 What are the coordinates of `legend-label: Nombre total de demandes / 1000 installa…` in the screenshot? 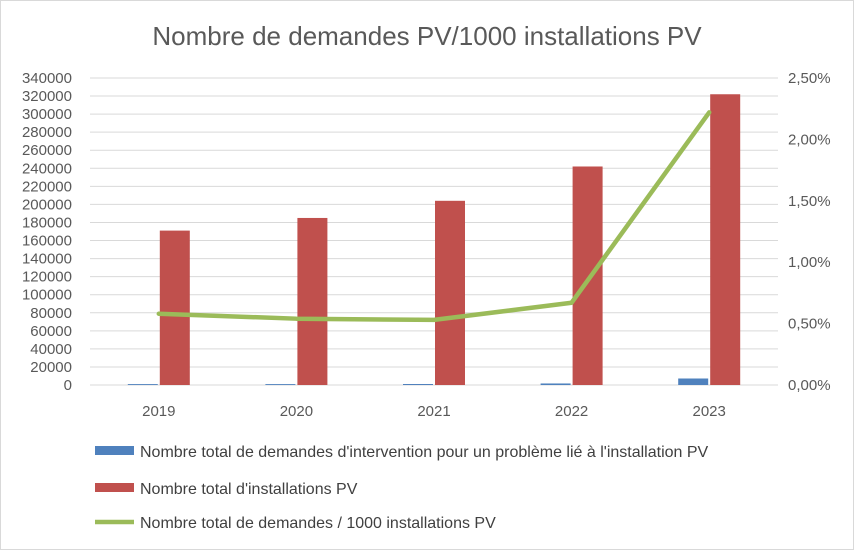 It's located at (318, 523).